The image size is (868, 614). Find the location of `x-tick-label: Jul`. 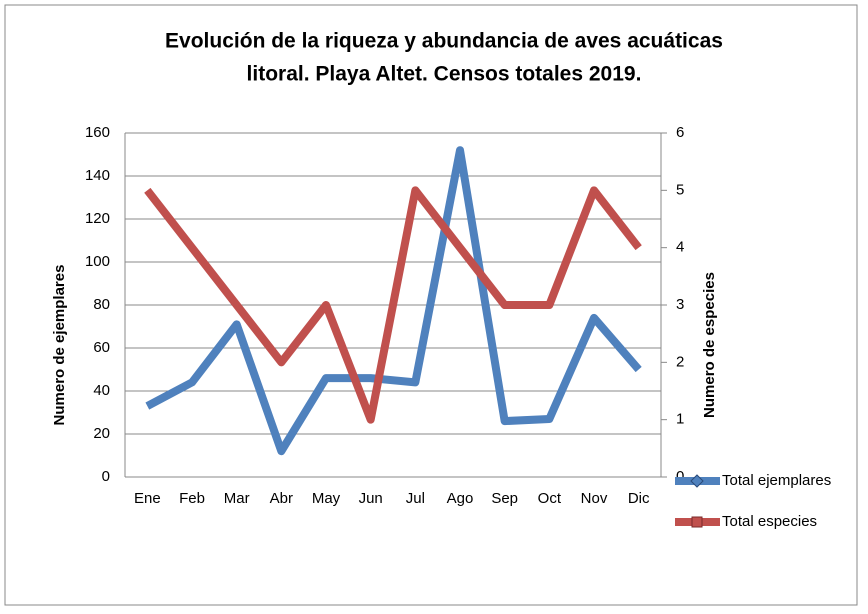

x-tick-label: Jul is located at coordinates (415, 498).